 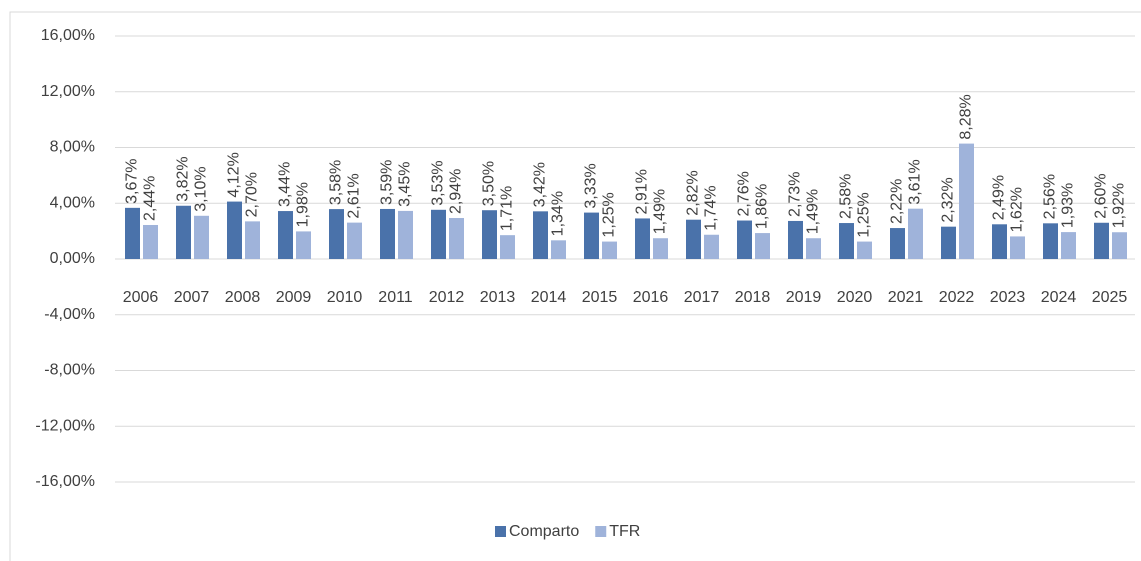 What do you see at coordinates (702, 297) in the screenshot?
I see `x-tick-label: 2017` at bounding box center [702, 297].